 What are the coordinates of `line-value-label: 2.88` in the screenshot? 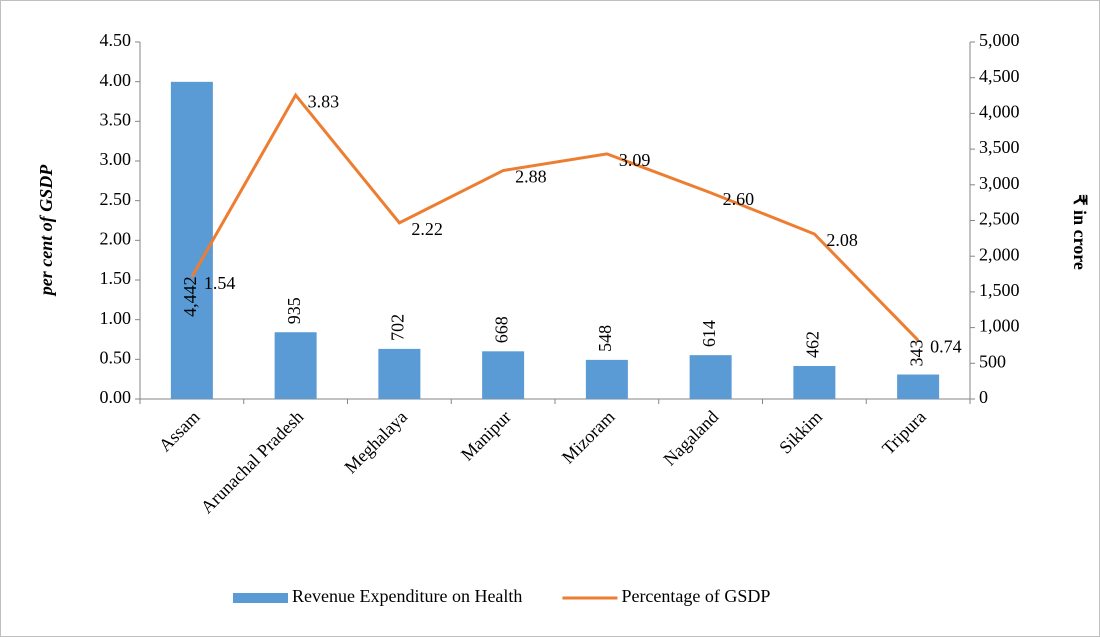 It's located at (531, 177).